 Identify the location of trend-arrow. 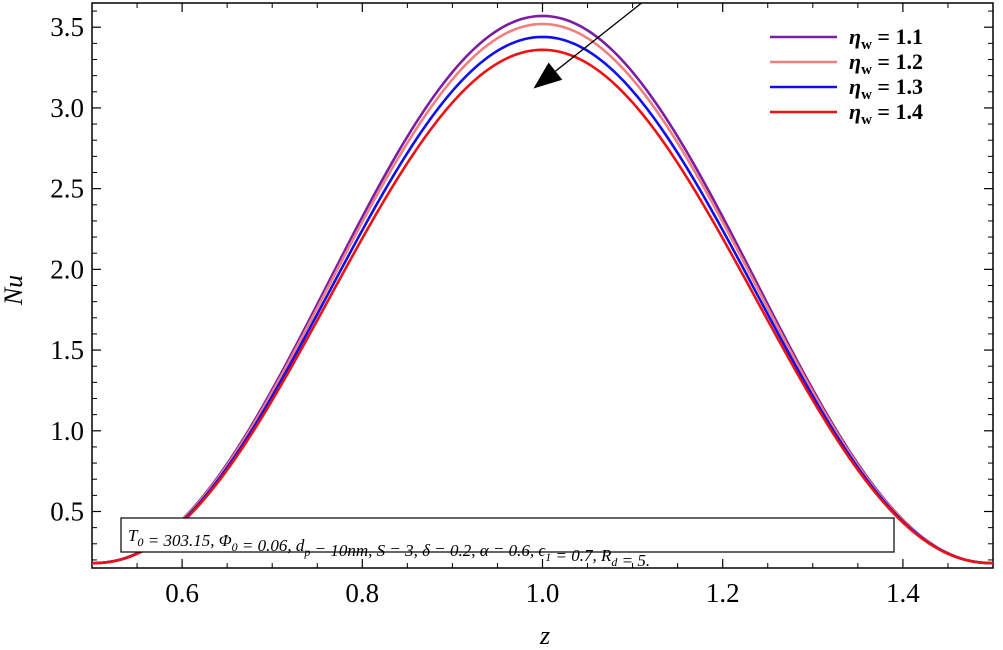
(588, 45).